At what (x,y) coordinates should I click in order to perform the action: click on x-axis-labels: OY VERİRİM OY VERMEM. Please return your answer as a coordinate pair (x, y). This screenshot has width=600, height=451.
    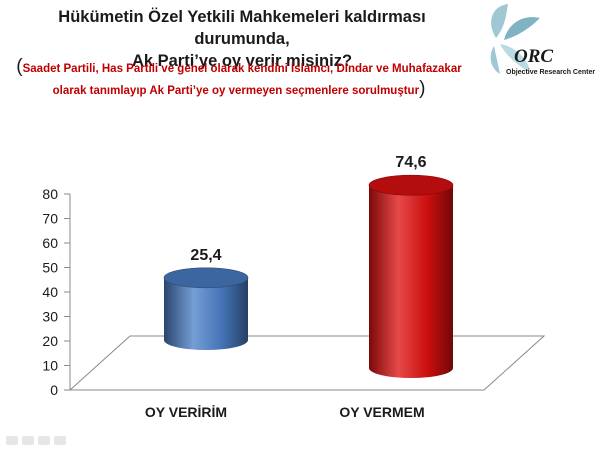
    Looking at the image, I should click on (285, 412).